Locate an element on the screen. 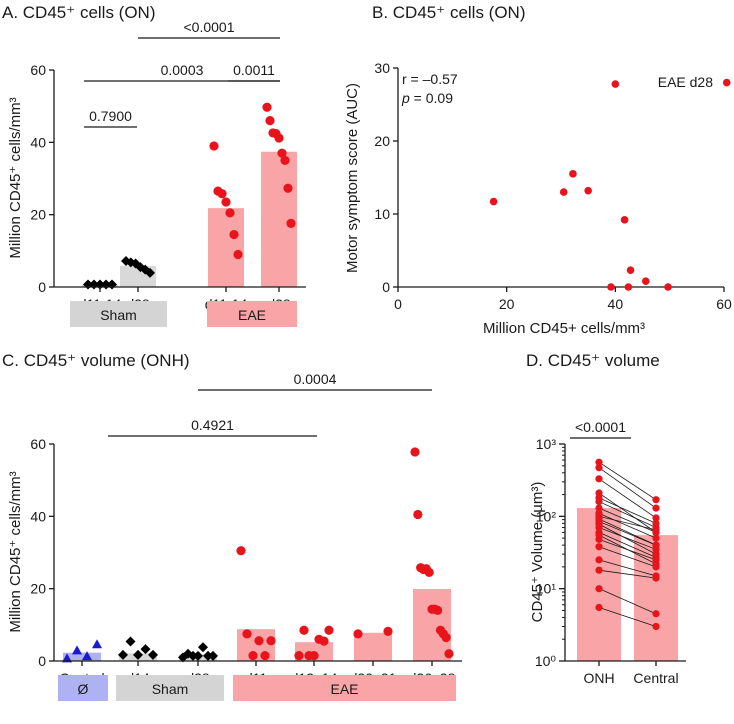 This screenshot has height=724, width=734. panel-d-y-tick-label: 10² is located at coordinates (546, 516).